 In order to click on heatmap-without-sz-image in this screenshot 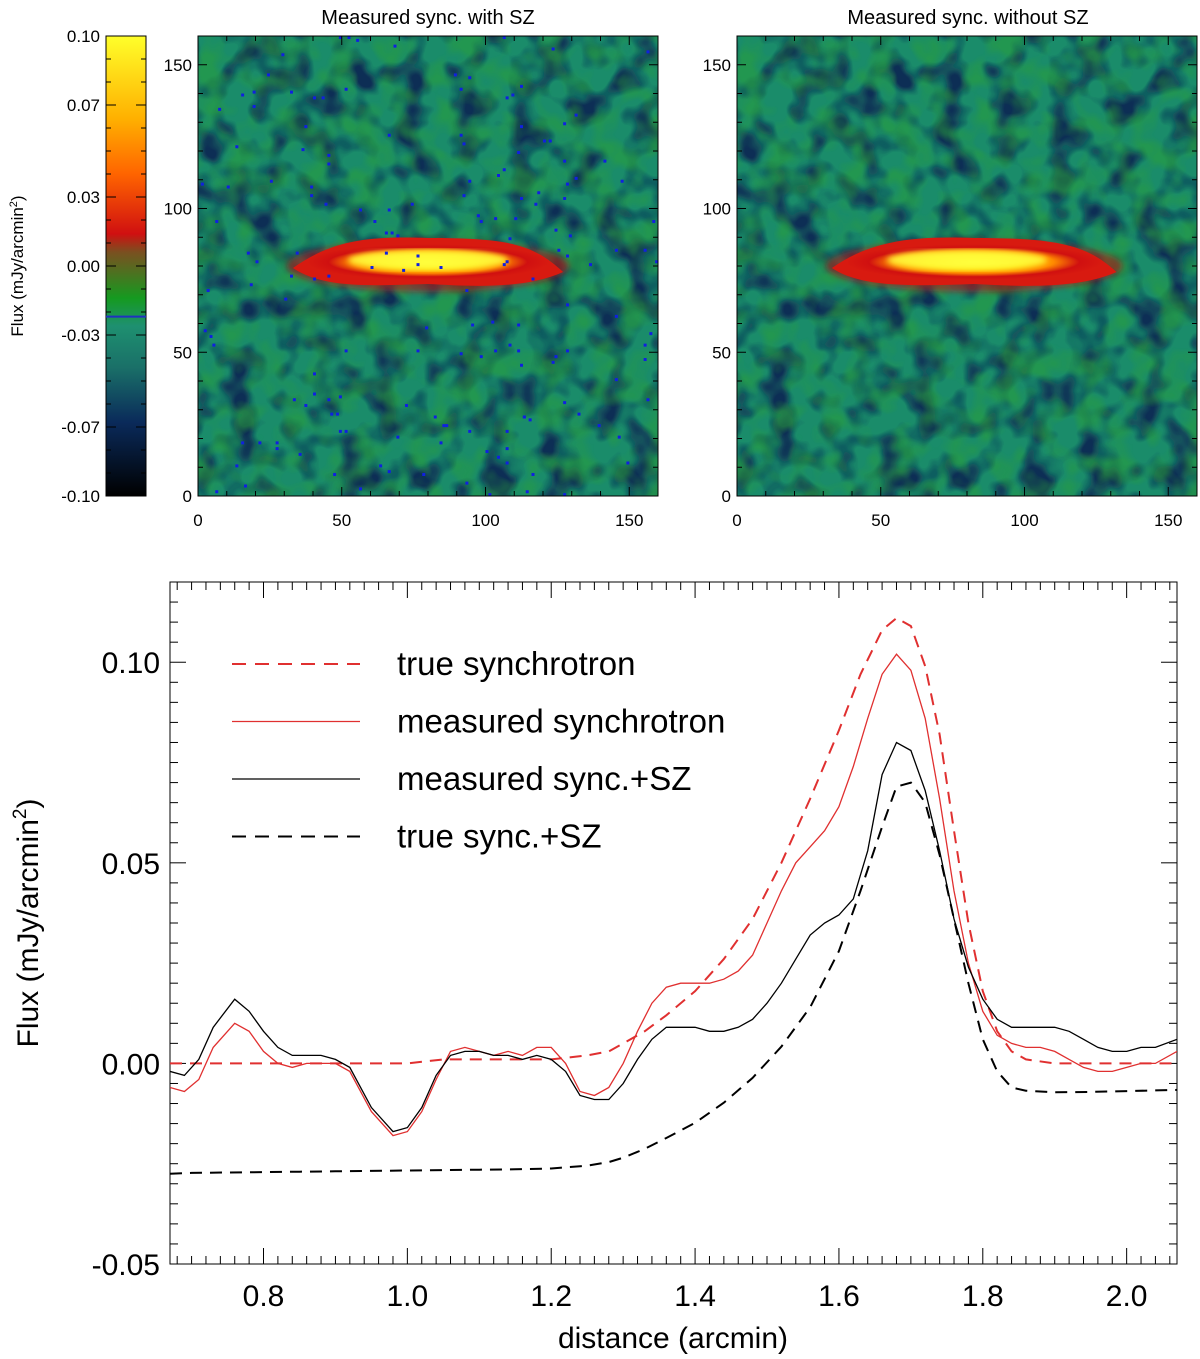, I will do `click(967, 266)`.